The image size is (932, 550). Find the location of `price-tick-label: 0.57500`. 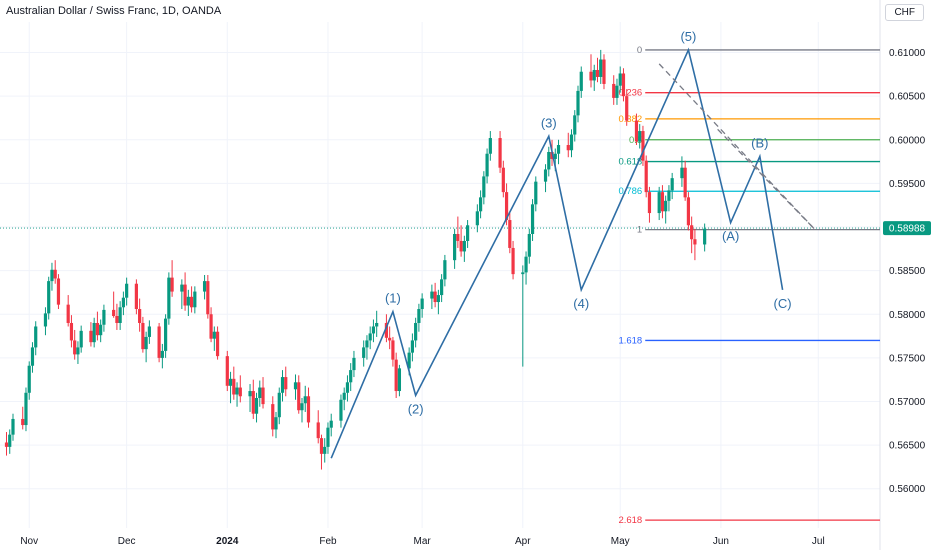

price-tick-label: 0.57500 is located at coordinates (907, 358).